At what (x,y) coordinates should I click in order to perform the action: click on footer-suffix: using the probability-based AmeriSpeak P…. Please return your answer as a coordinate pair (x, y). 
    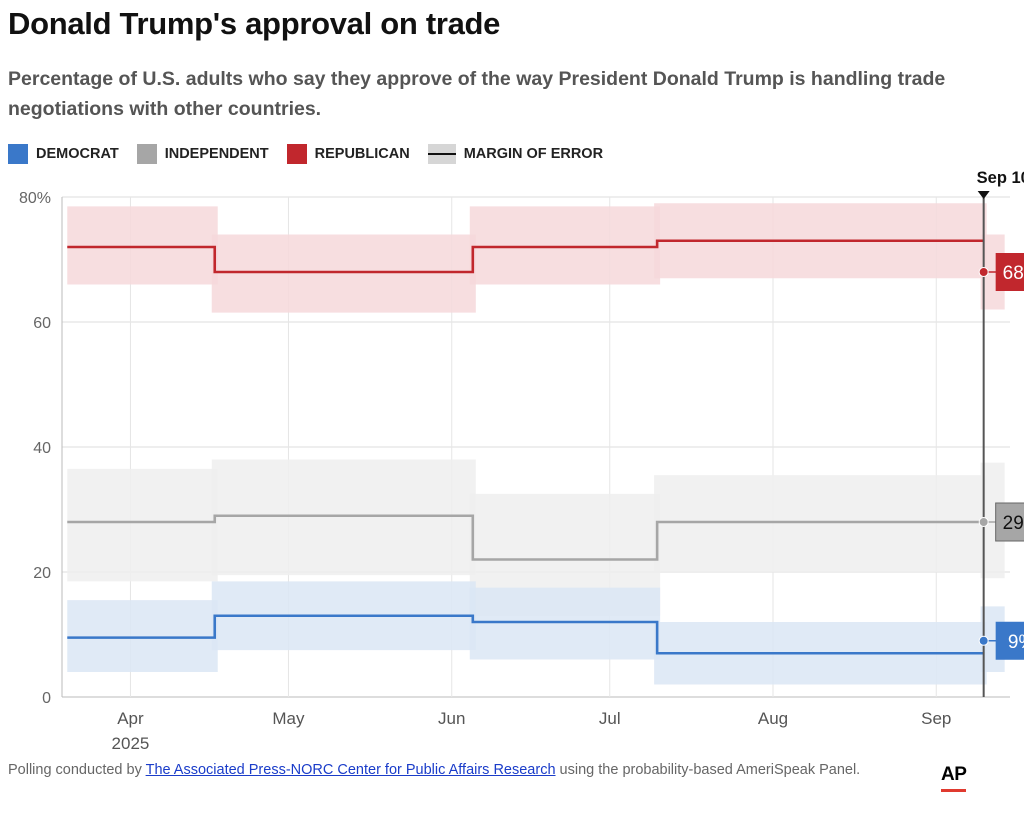
    Looking at the image, I should click on (708, 770).